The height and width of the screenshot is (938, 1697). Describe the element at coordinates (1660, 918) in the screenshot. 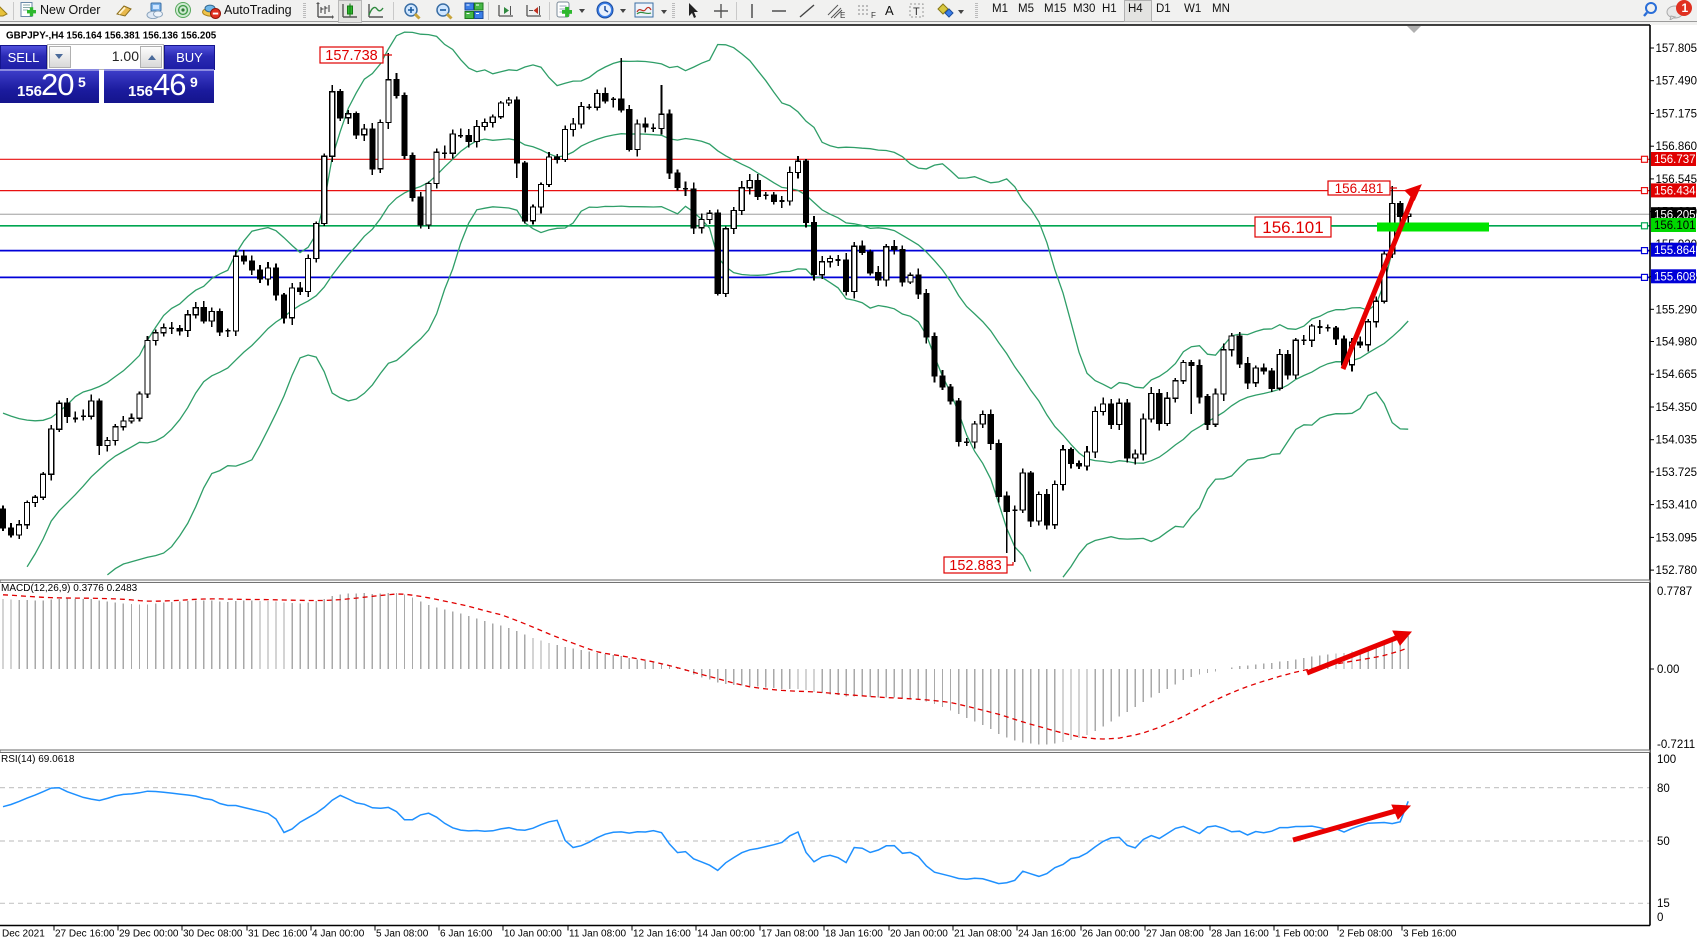

I see `svg-text: 0` at that location.